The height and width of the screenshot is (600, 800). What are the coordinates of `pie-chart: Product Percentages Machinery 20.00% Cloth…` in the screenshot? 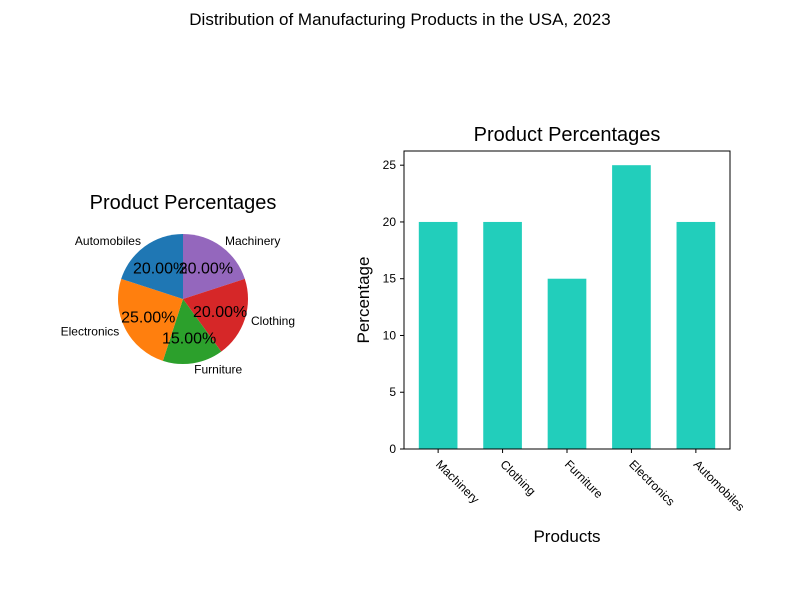 It's located at (178, 284).